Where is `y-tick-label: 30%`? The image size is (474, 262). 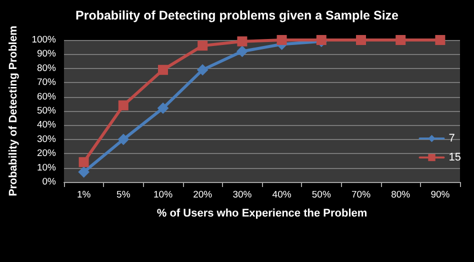
y-tick-label: 30% is located at coordinates (46, 139).